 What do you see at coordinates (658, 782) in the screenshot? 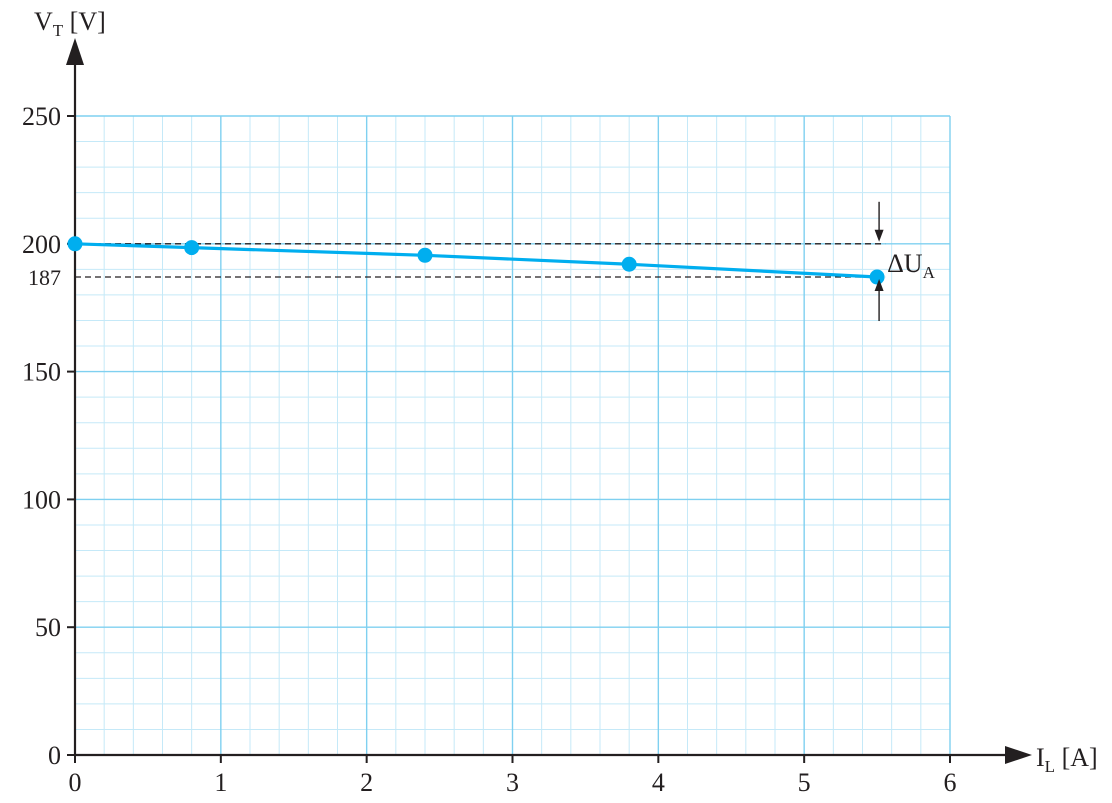
I see `x-tick-label: 4` at bounding box center [658, 782].